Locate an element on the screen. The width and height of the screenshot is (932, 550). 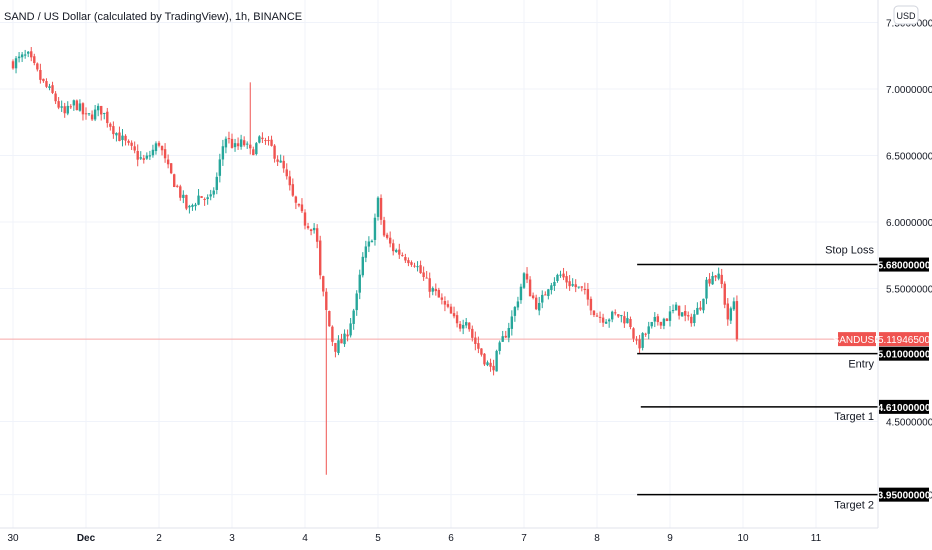
level-label: Target 1 is located at coordinates (854, 417).